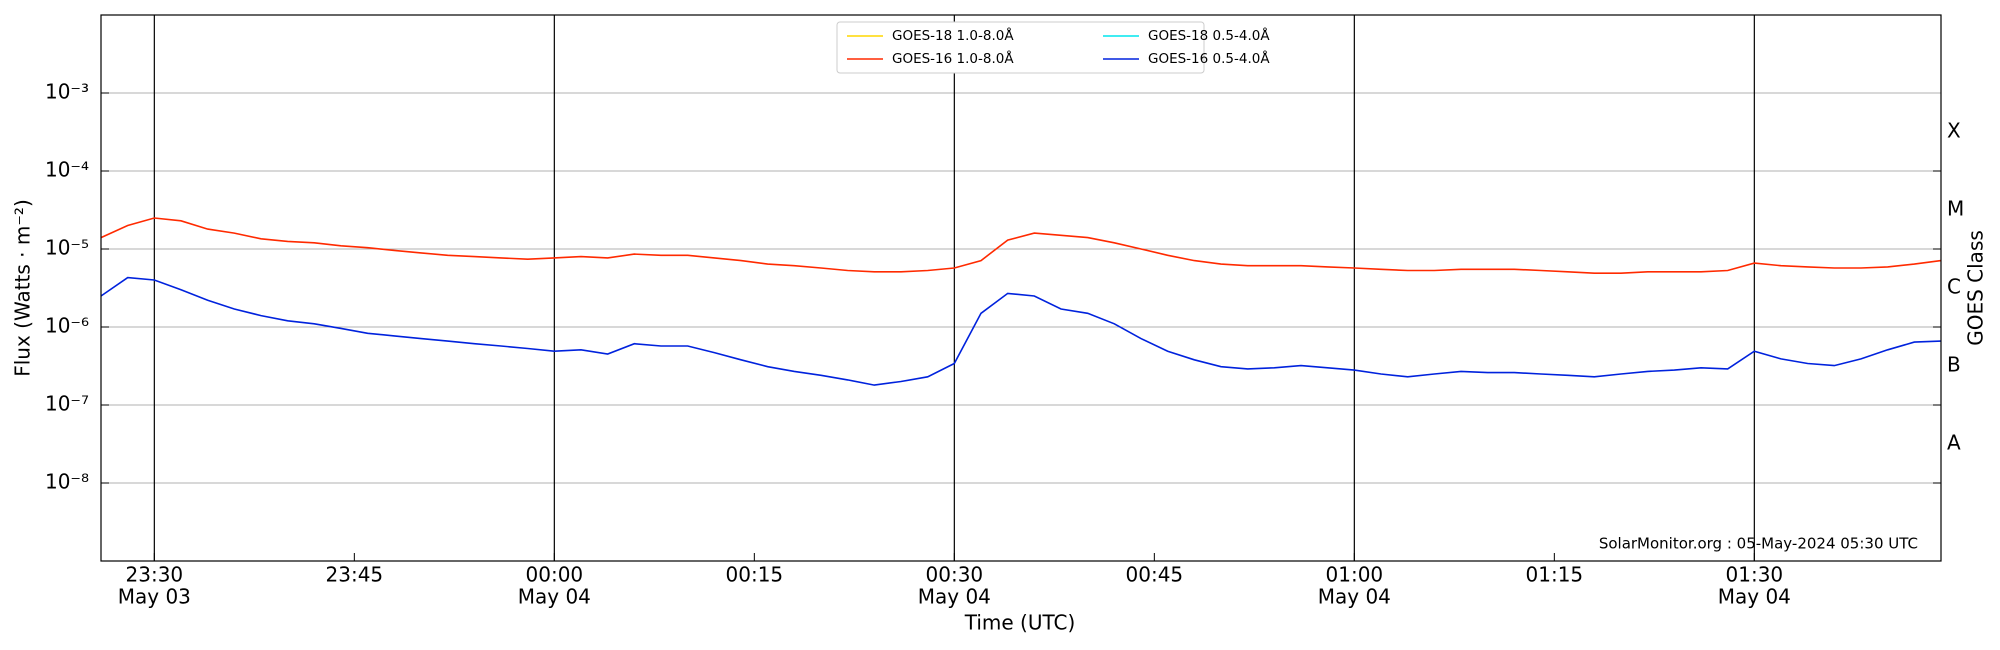  Describe the element at coordinates (1758, 544) in the screenshot. I see `annotation: SolarMonitor.org : 05-May-2024 05:30 UTC` at that location.